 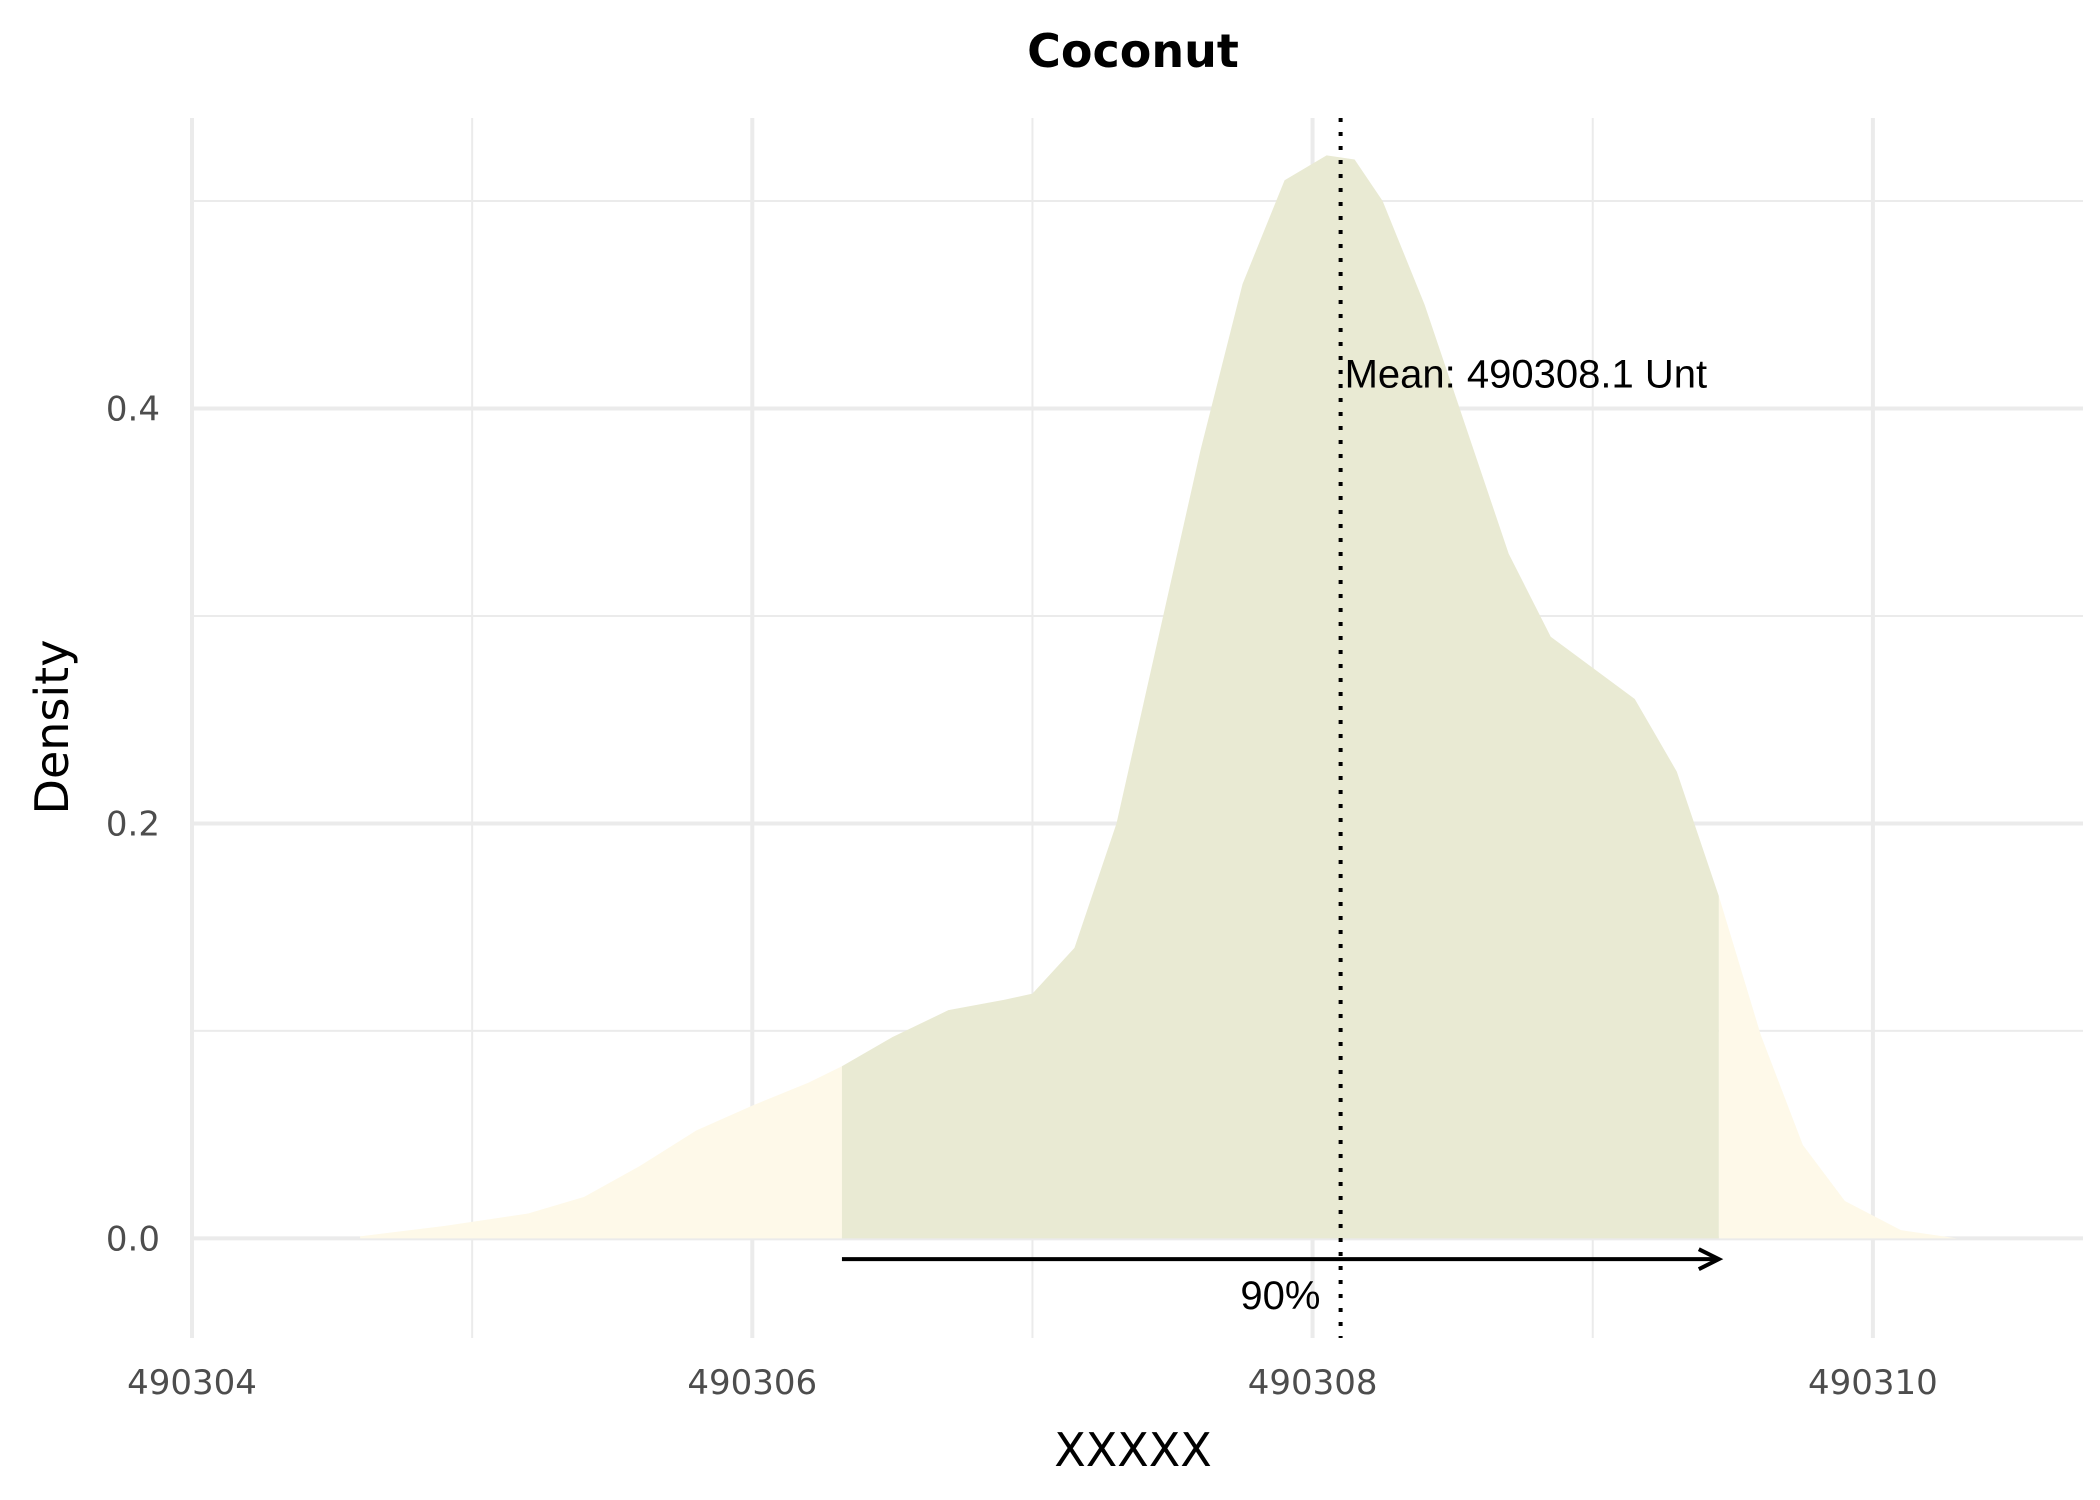 I want to click on interval-arrow-head, so click(x=1710, y=1259).